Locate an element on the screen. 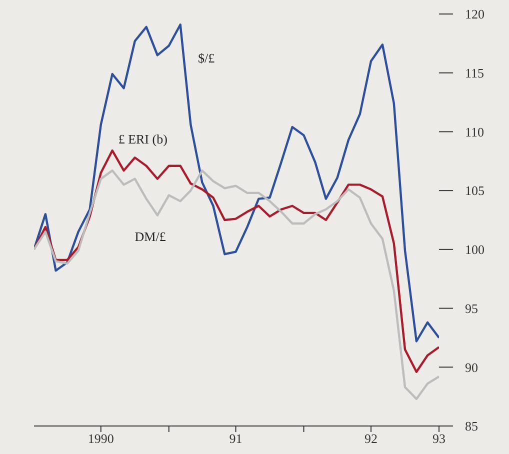  x-tick-label: 92 is located at coordinates (371, 438).